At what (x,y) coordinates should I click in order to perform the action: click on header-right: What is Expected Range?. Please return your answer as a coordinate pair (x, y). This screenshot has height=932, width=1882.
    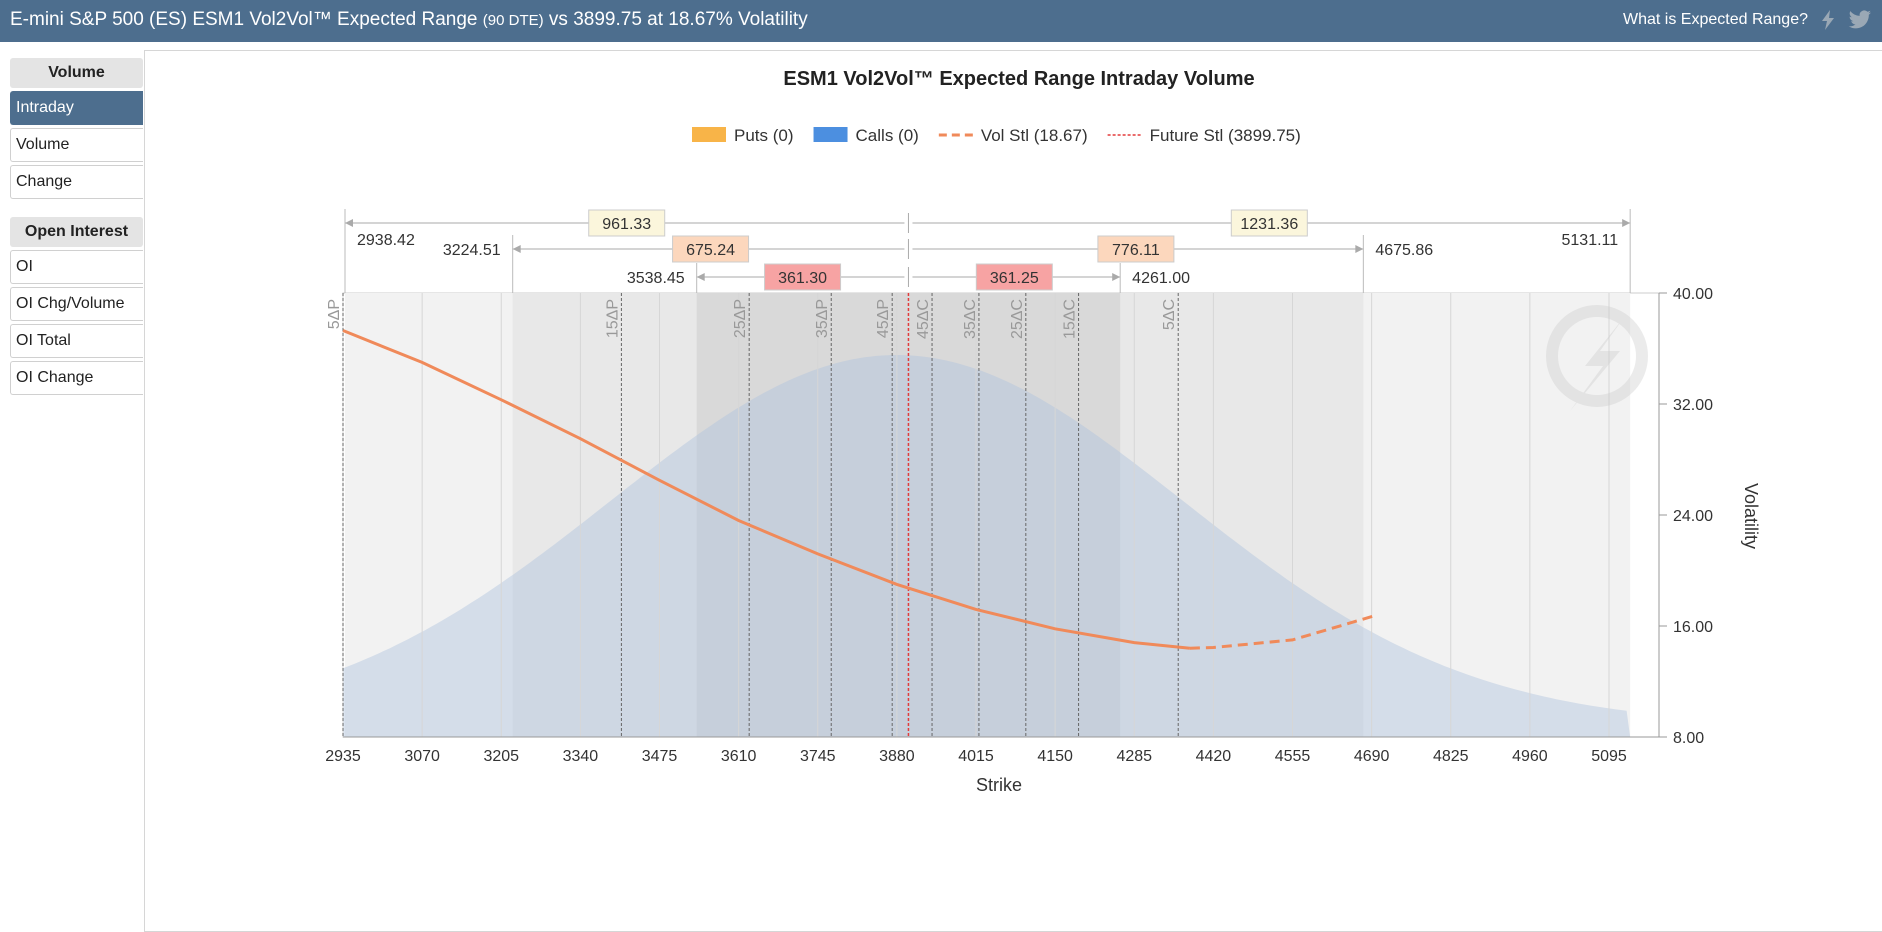
    Looking at the image, I should click on (1747, 20).